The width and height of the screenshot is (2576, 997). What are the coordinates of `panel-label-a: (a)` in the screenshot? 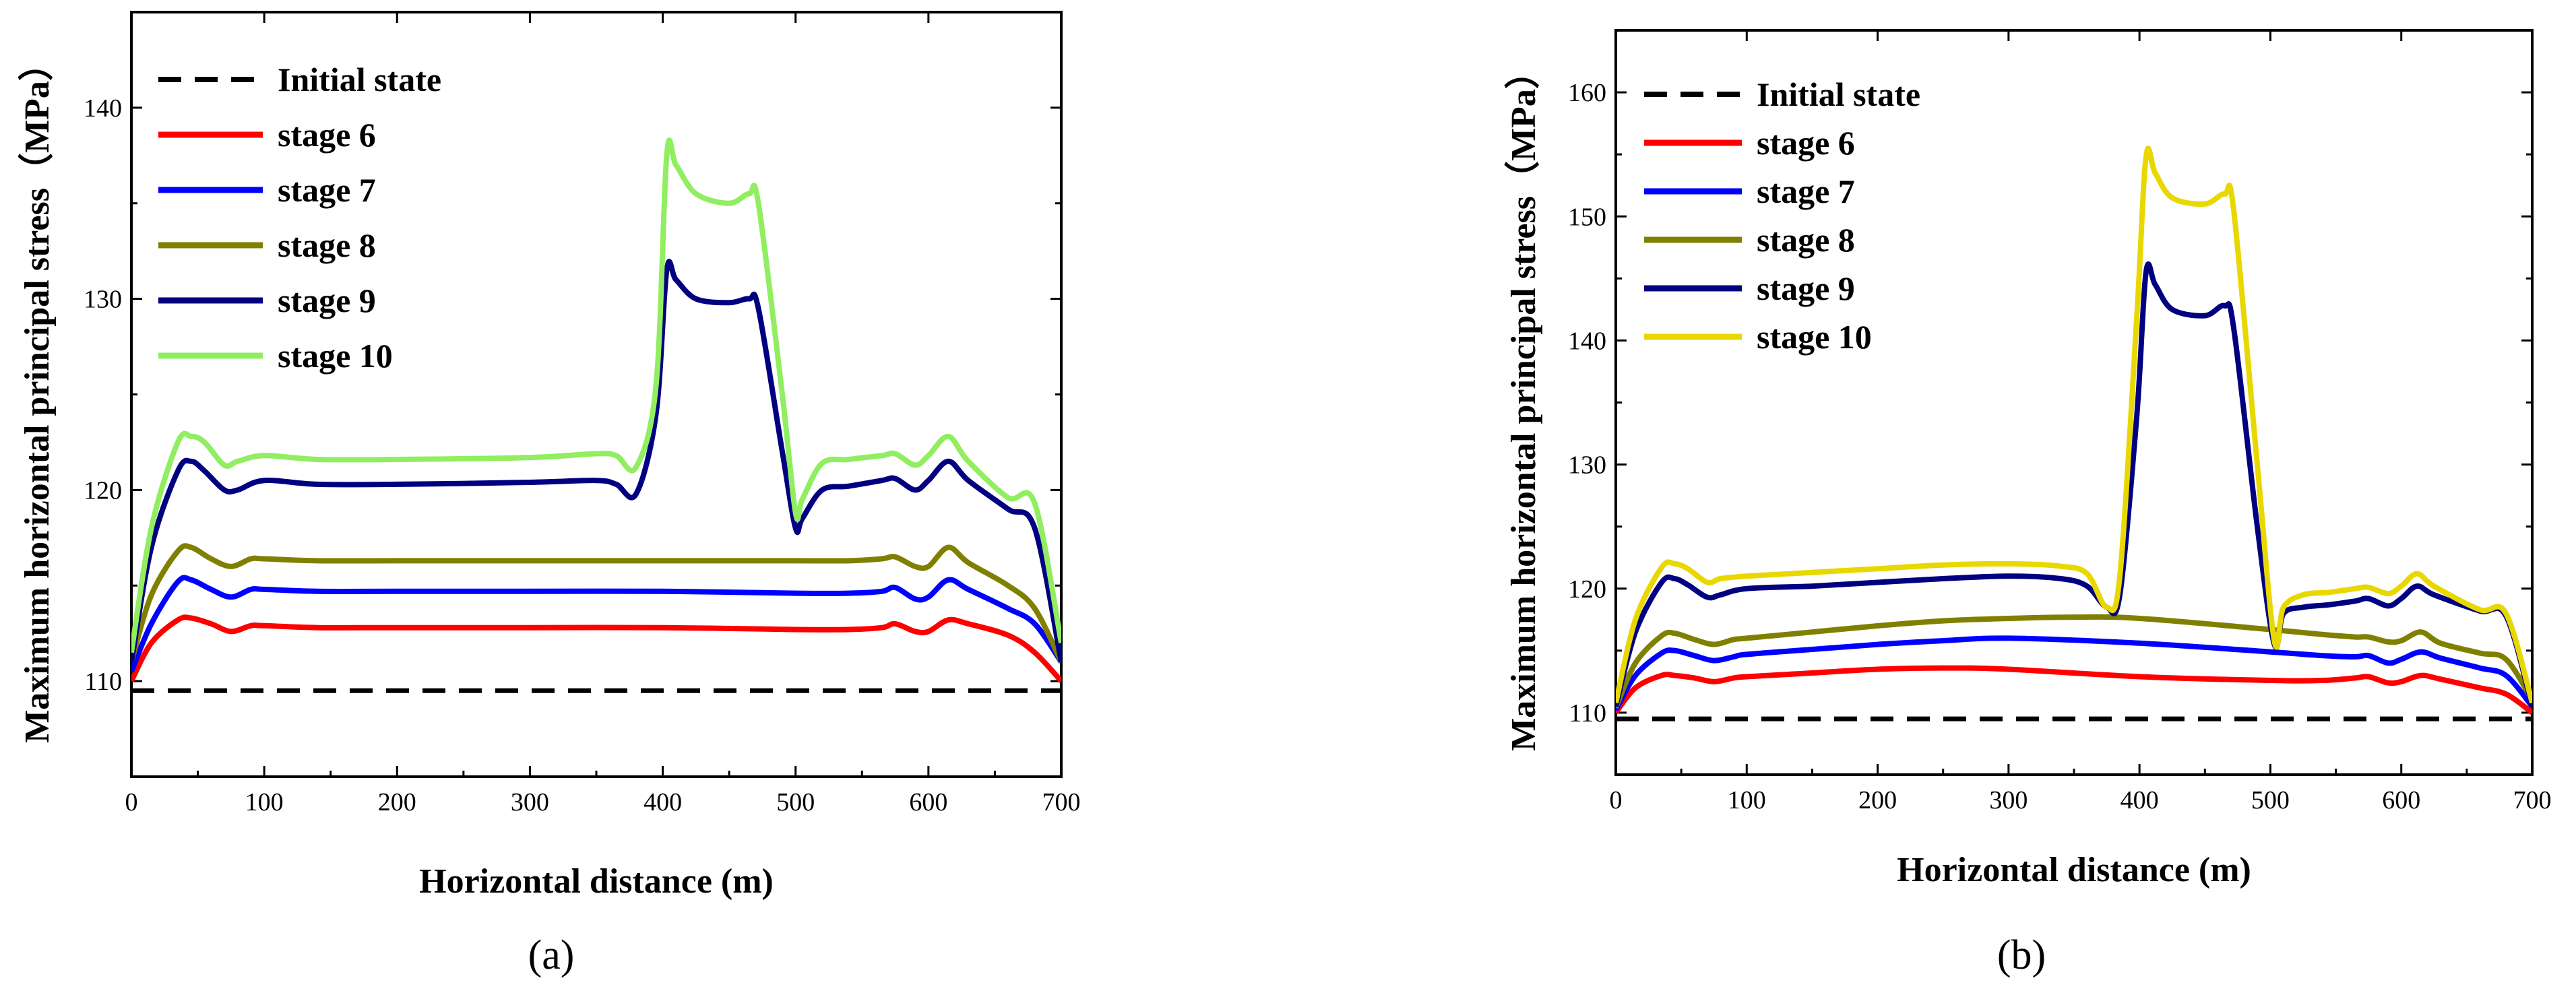 It's located at (551, 955).